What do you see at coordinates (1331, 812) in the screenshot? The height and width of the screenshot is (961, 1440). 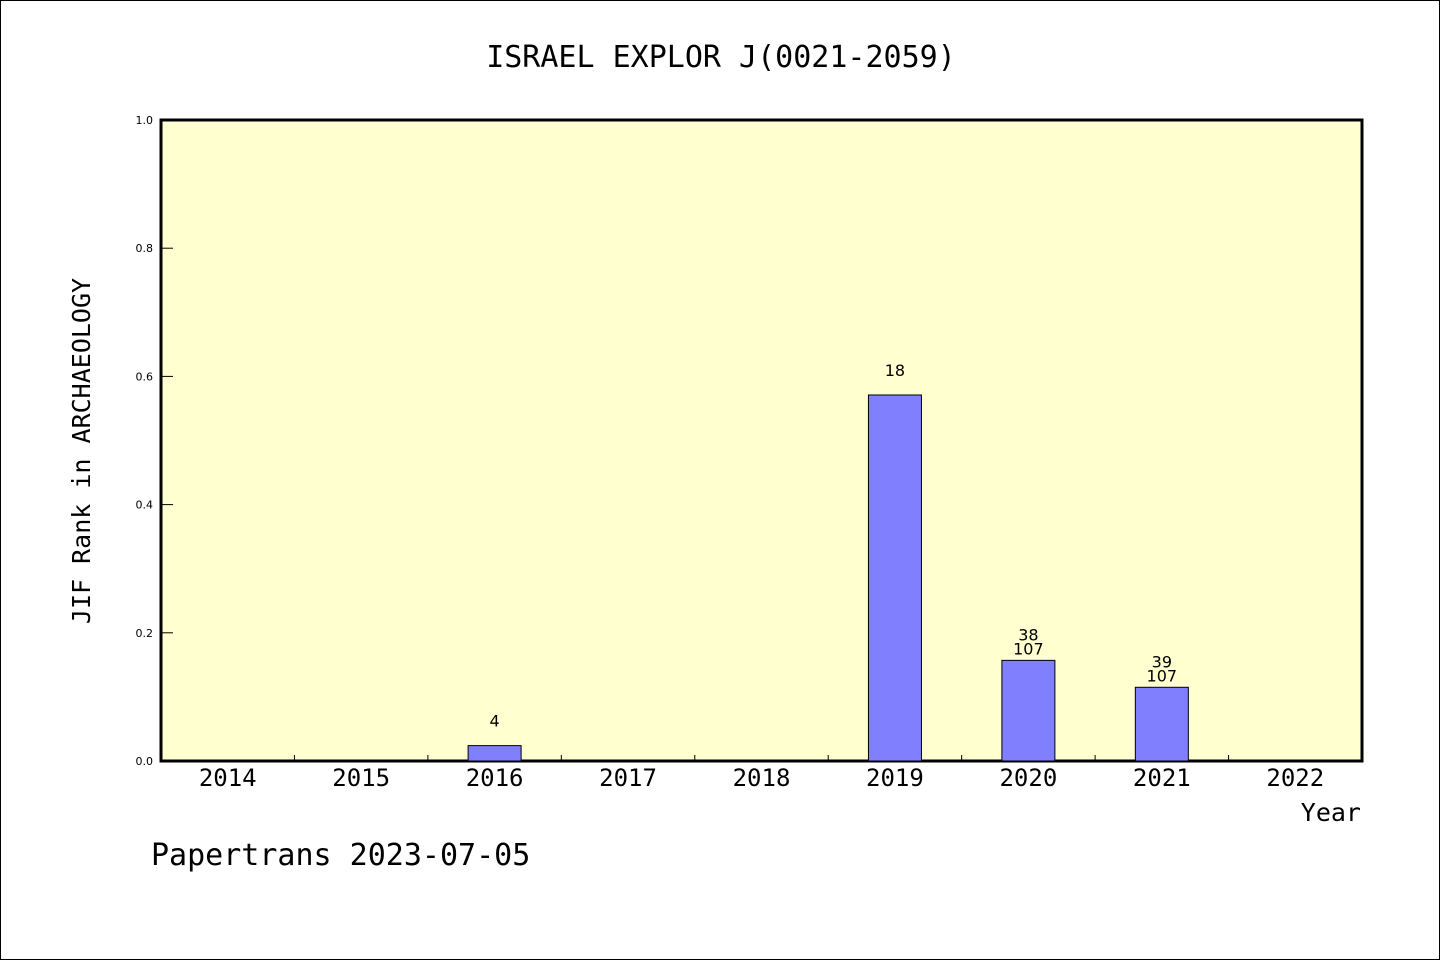 I see `x-axis-label: Year` at bounding box center [1331, 812].